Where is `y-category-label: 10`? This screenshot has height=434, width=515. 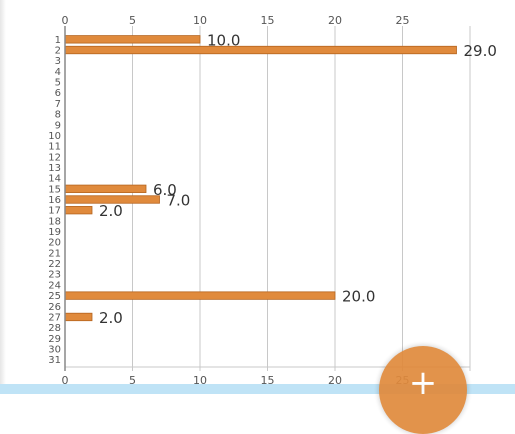
y-category-label: 10 is located at coordinates (54, 136).